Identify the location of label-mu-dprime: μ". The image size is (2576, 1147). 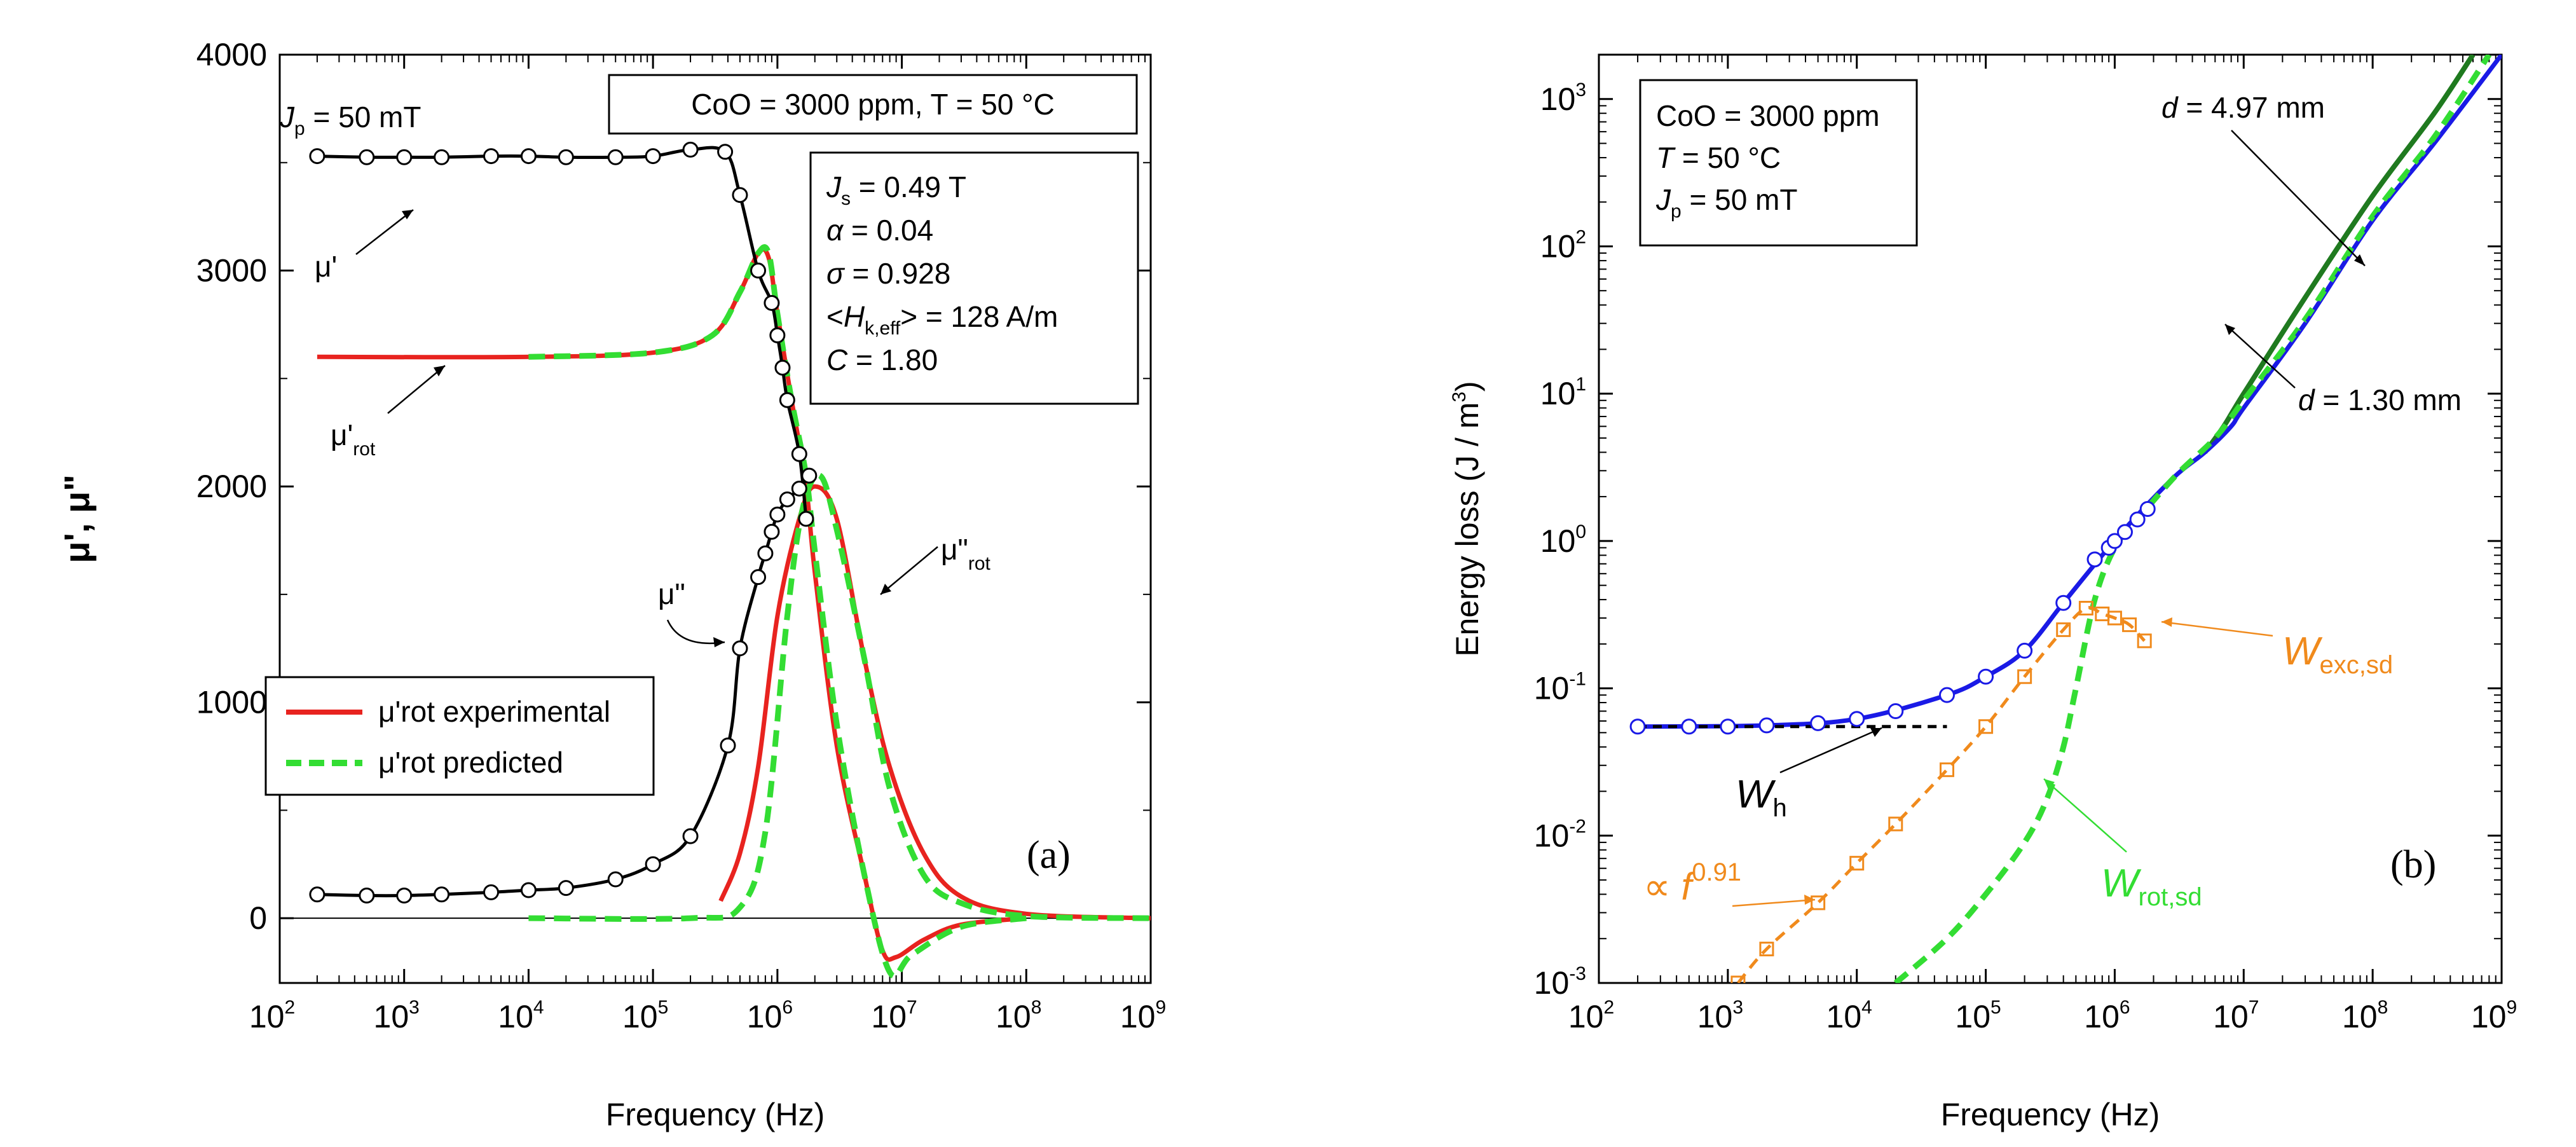
(671, 593).